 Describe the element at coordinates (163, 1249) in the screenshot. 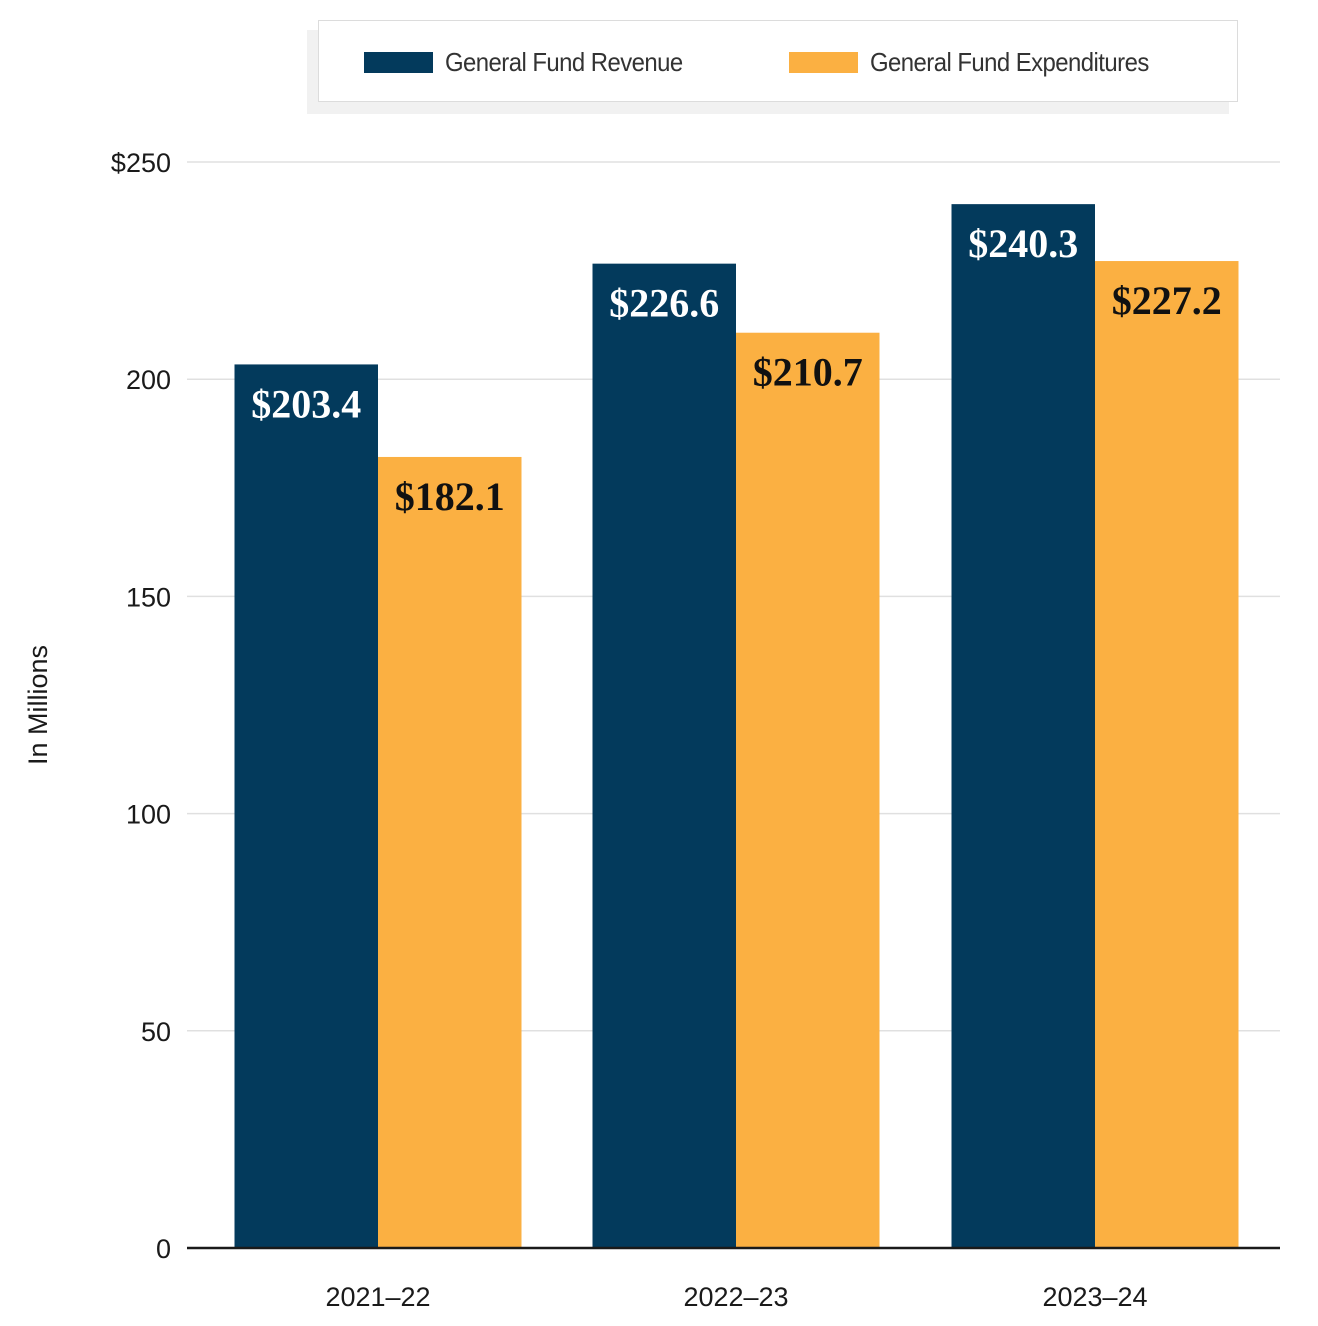

I see `y-tick-label: 0` at that location.